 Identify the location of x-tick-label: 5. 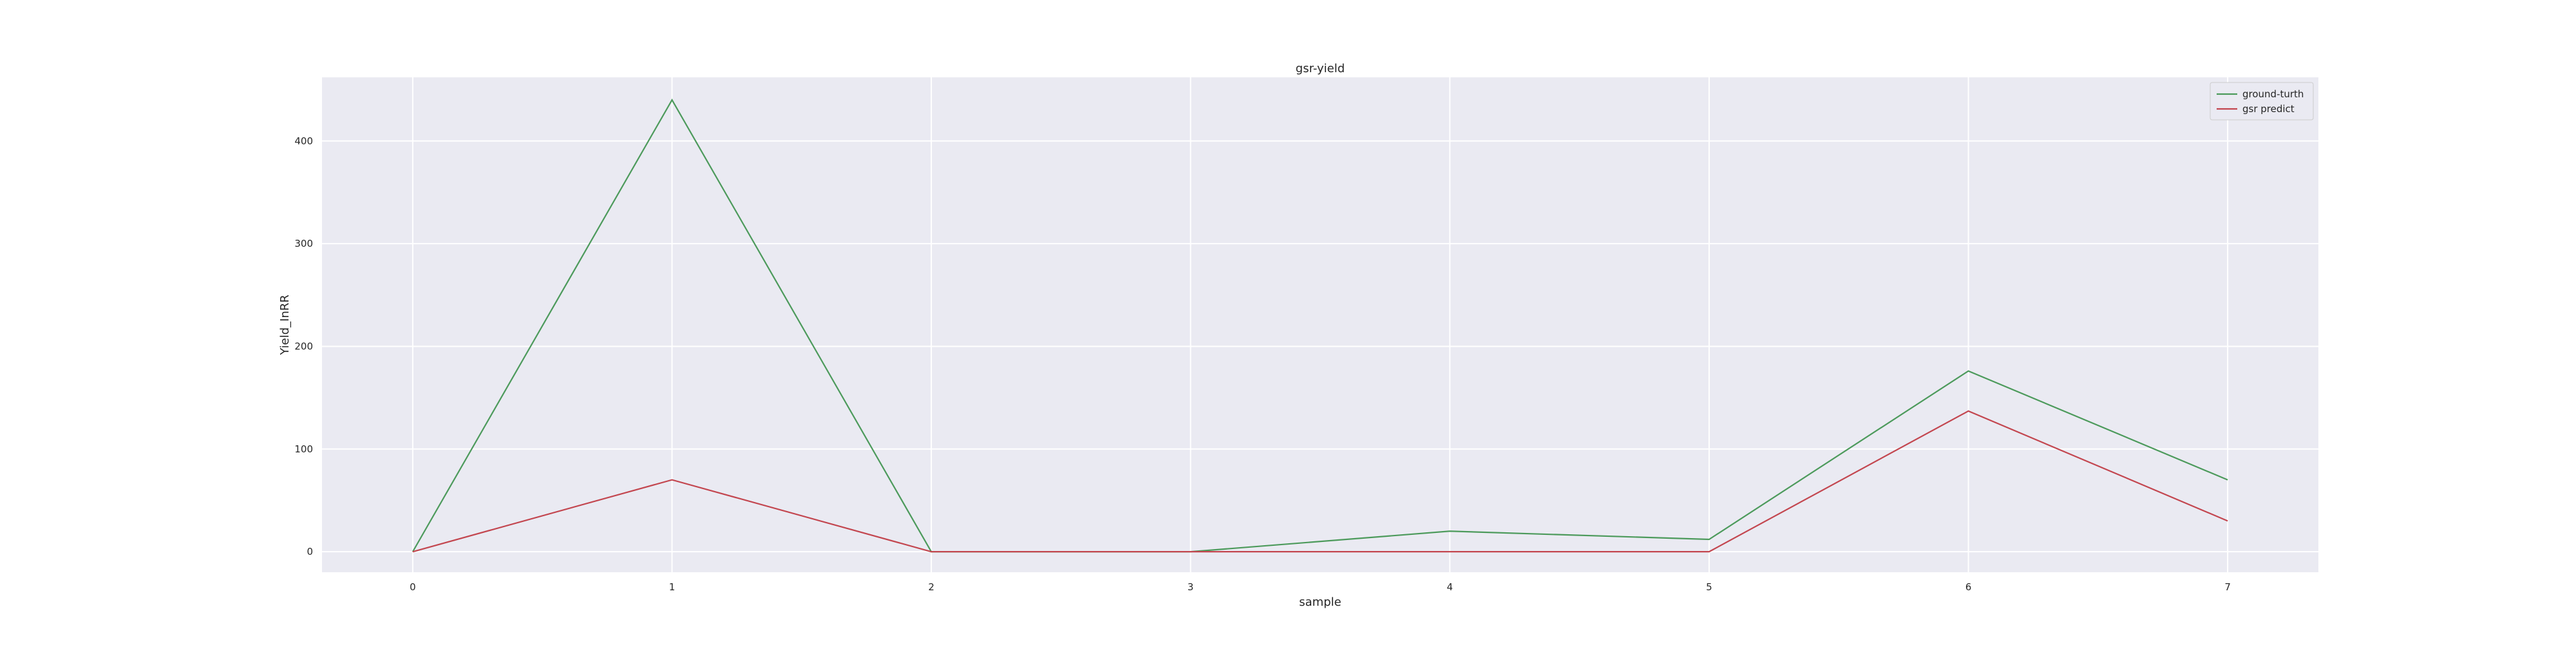
(1709, 587).